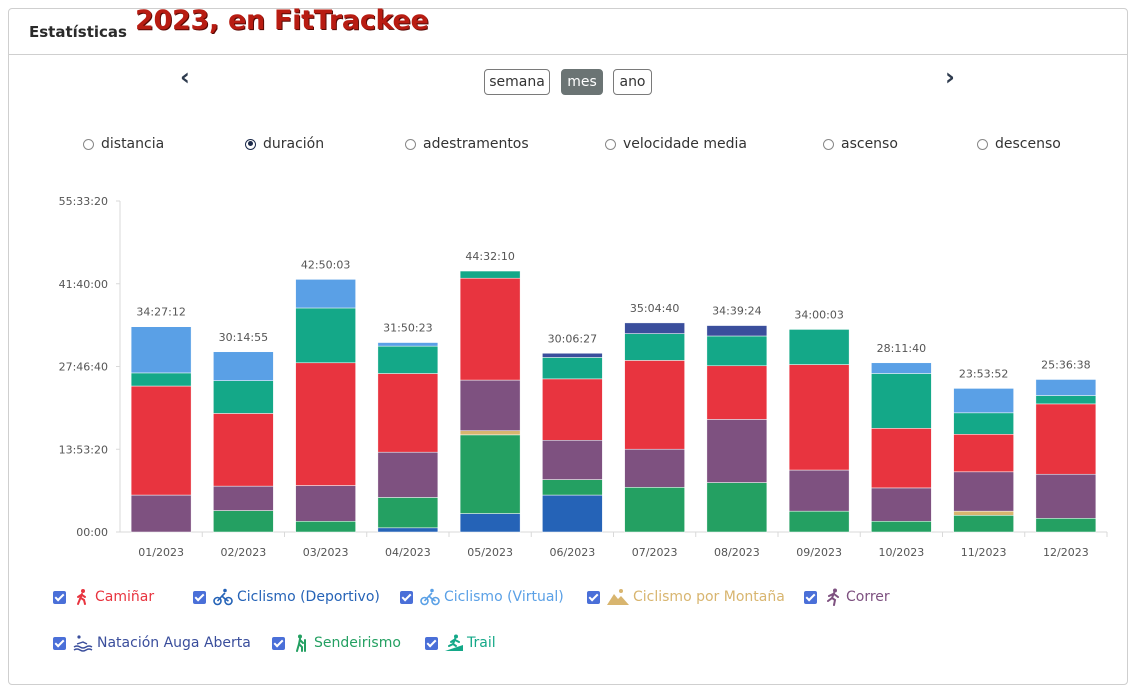 The width and height of the screenshot is (1138, 693). Describe the element at coordinates (78, 32) in the screenshot. I see `card-title: Estatísticas` at that location.